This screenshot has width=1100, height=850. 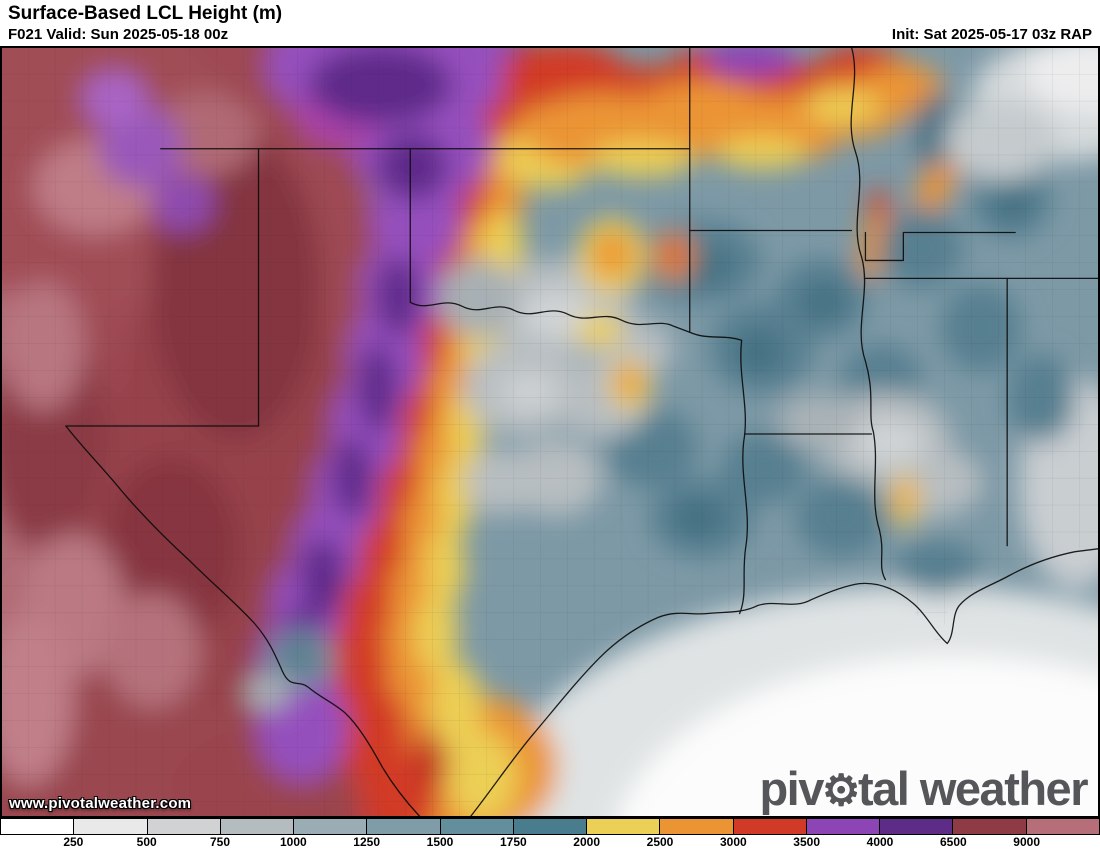 I want to click on colorbar-tick-label: 2500, so click(x=660, y=842).